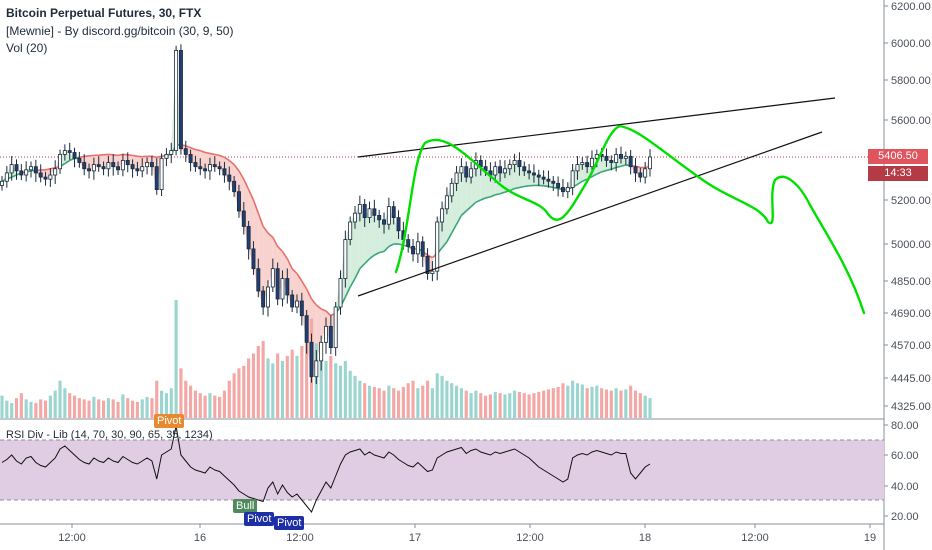 This screenshot has height=550, width=932. What do you see at coordinates (911, 346) in the screenshot?
I see `price-tick-label: 4570.00` at bounding box center [911, 346].